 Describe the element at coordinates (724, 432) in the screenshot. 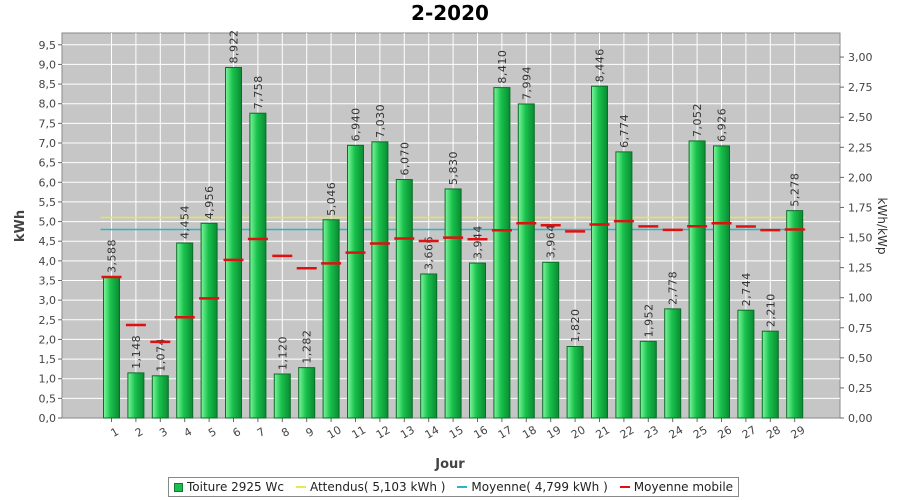

I see `x-tick-label: 26` at that location.